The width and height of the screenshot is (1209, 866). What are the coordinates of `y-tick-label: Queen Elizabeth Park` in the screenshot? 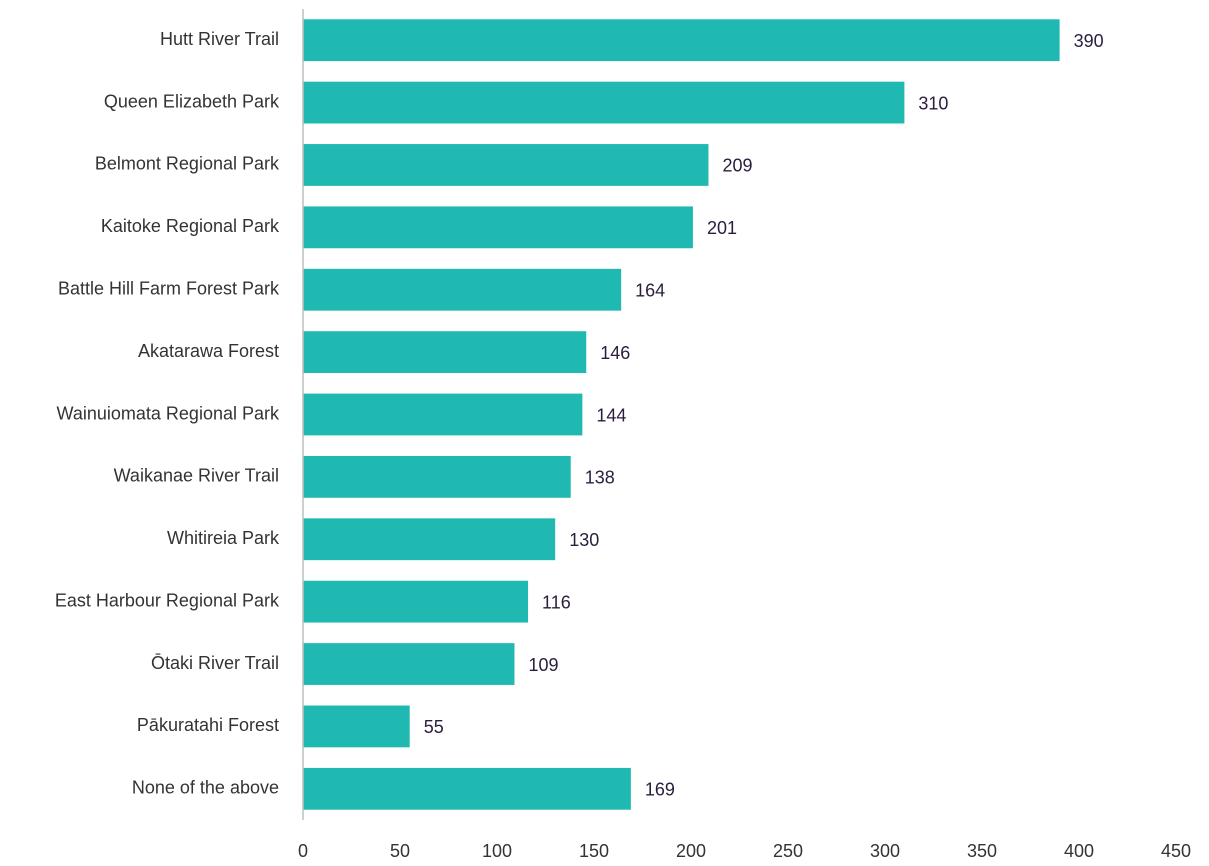 It's located at (192, 101).